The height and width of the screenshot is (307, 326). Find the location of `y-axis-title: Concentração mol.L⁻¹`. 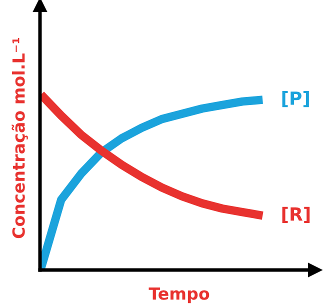

y-axis-title: Concentração mol.L⁻¹ is located at coordinates (20, 138).